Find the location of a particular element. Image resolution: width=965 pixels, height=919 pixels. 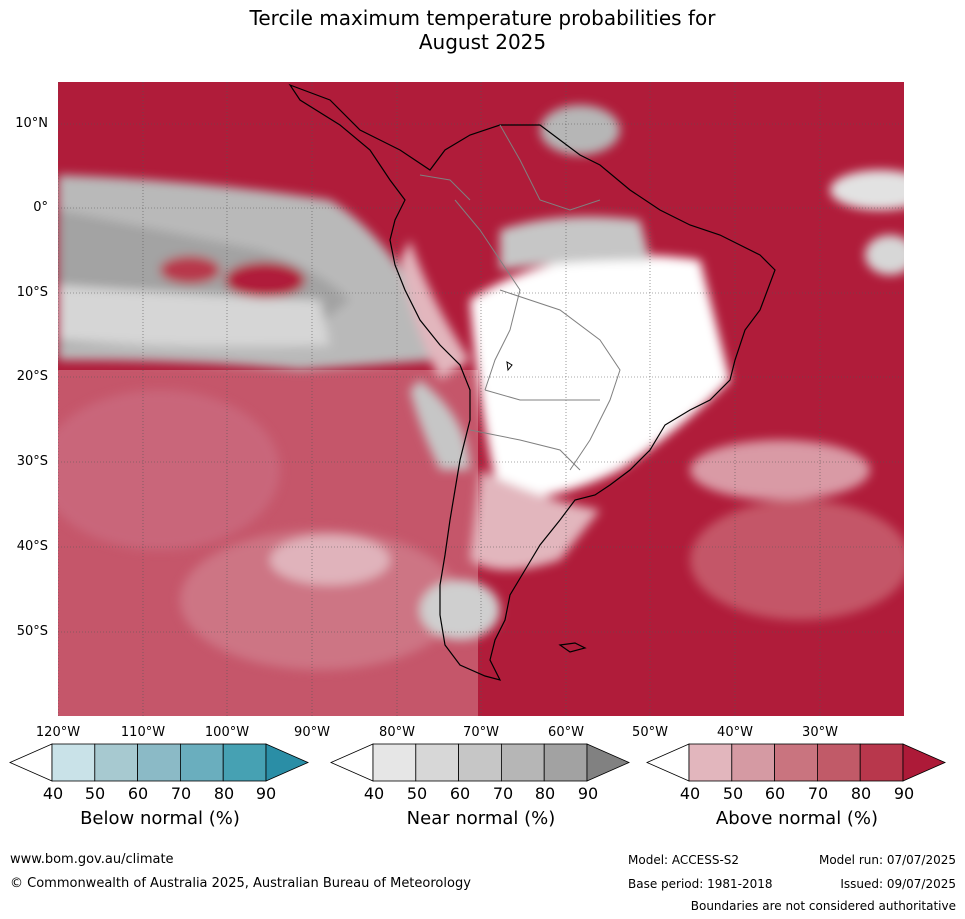

colorbar-below-min-arrow is located at coordinates (31, 762).